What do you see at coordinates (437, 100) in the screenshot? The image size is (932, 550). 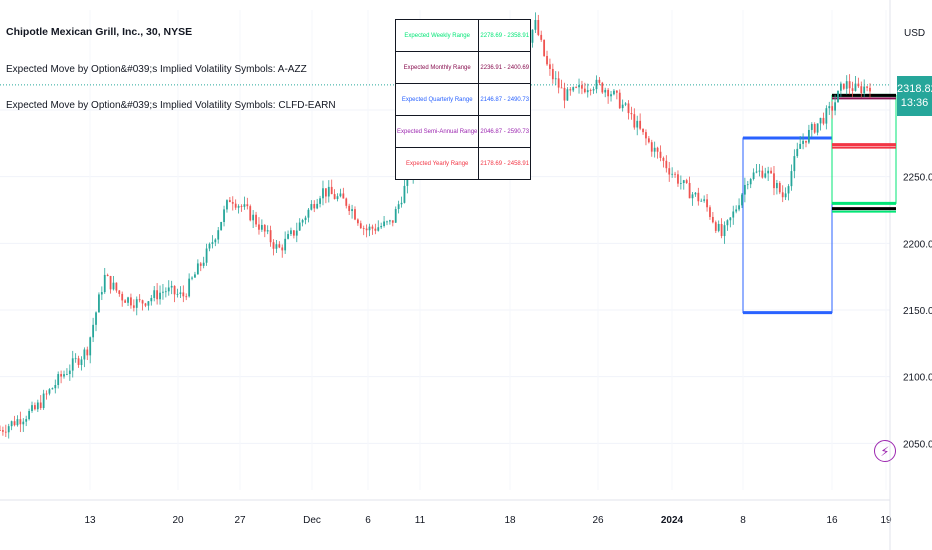 I see `expected-move-label: Expected Quarterly Range` at bounding box center [437, 100].